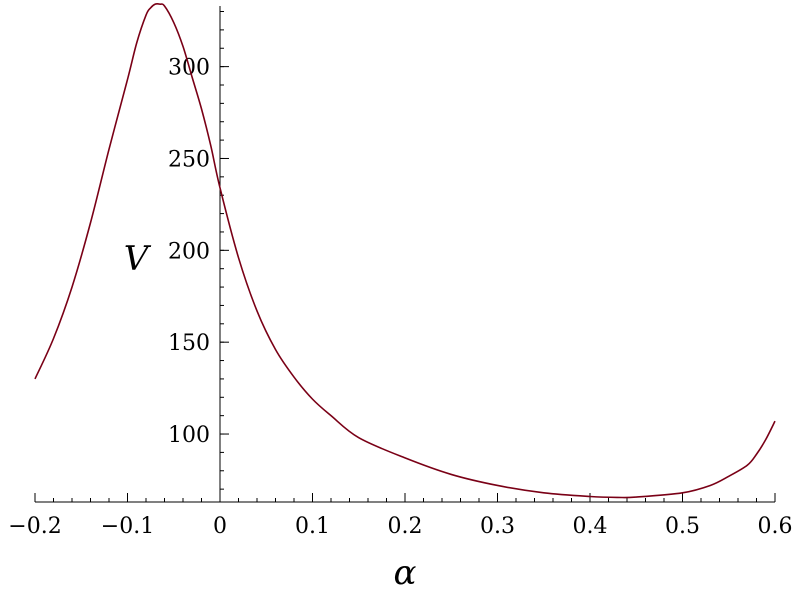 Image resolution: width=800 pixels, height=600 pixels. What do you see at coordinates (312, 526) in the screenshot?
I see `x-tick-label: 0.1` at bounding box center [312, 526].